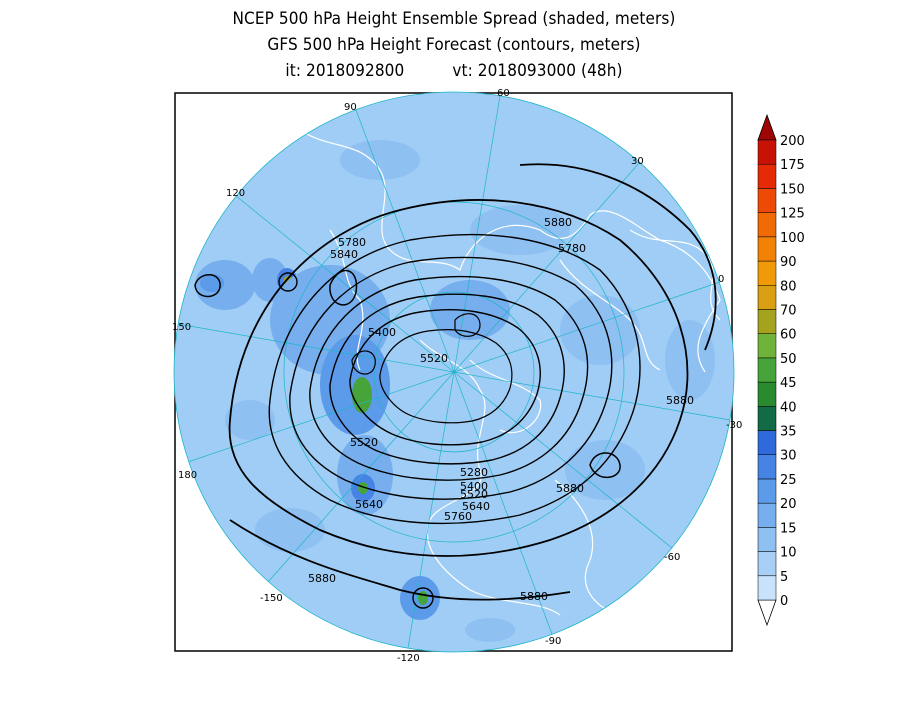  I want to click on colorbar-label: 35, so click(788, 432).